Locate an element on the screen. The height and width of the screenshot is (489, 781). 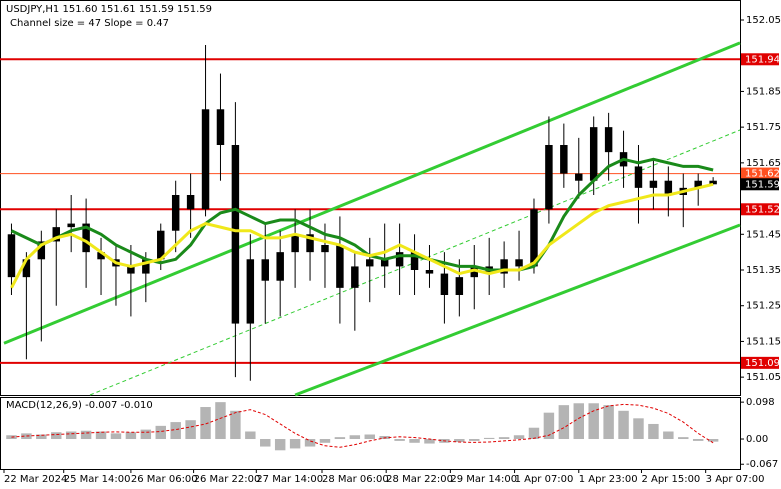
y-tick-label: 151.05 is located at coordinates (763, 377).